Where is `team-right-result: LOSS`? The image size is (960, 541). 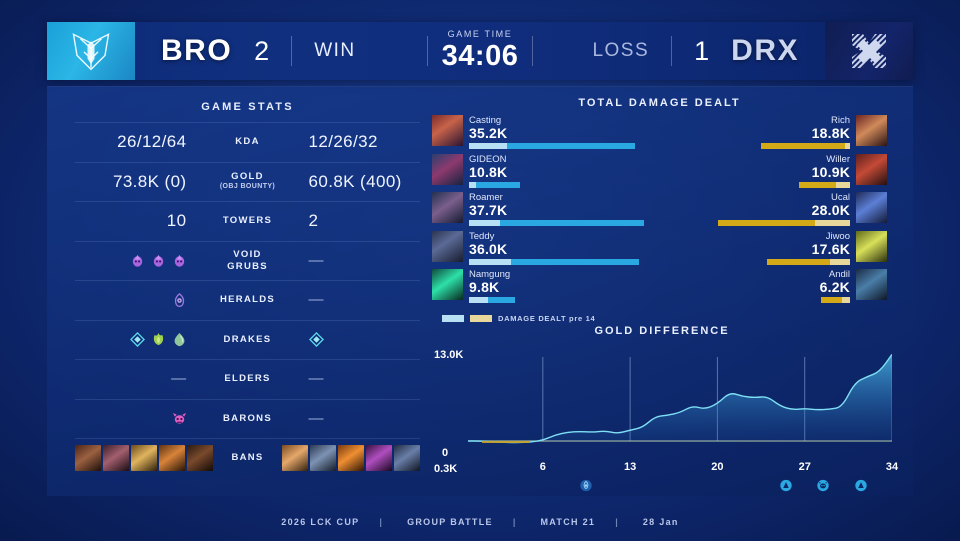 team-right-result: LOSS is located at coordinates (621, 50).